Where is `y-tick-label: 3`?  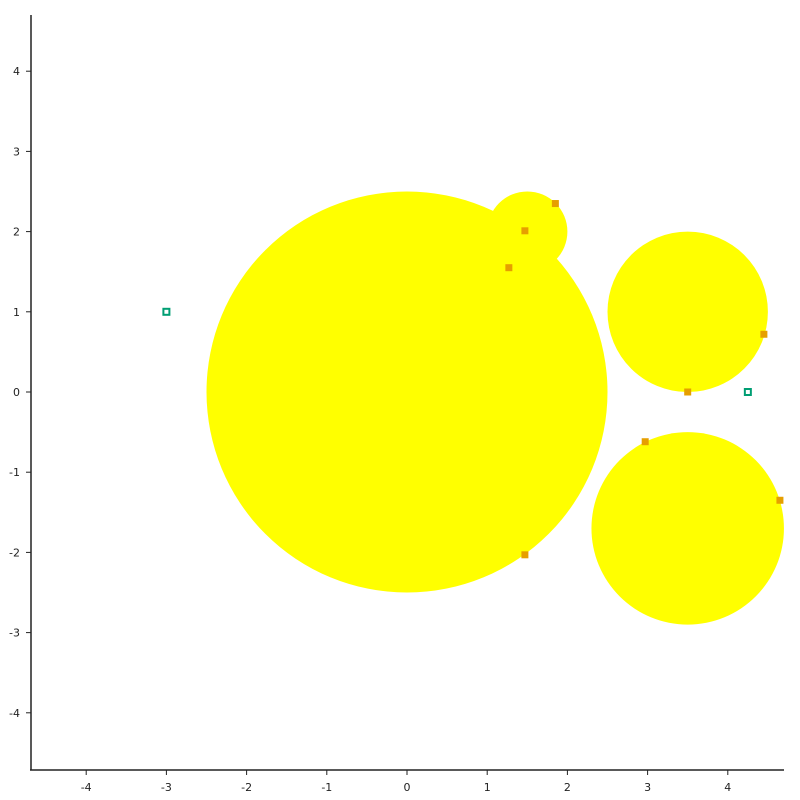
y-tick-label: 3 is located at coordinates (16, 151).